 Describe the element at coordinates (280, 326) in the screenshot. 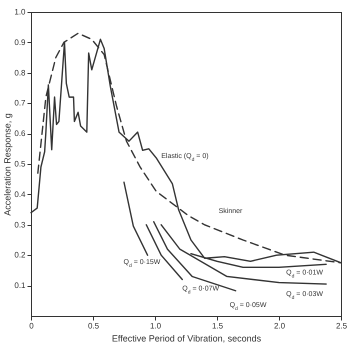

I see `x-tick-label: 2.0` at that location.